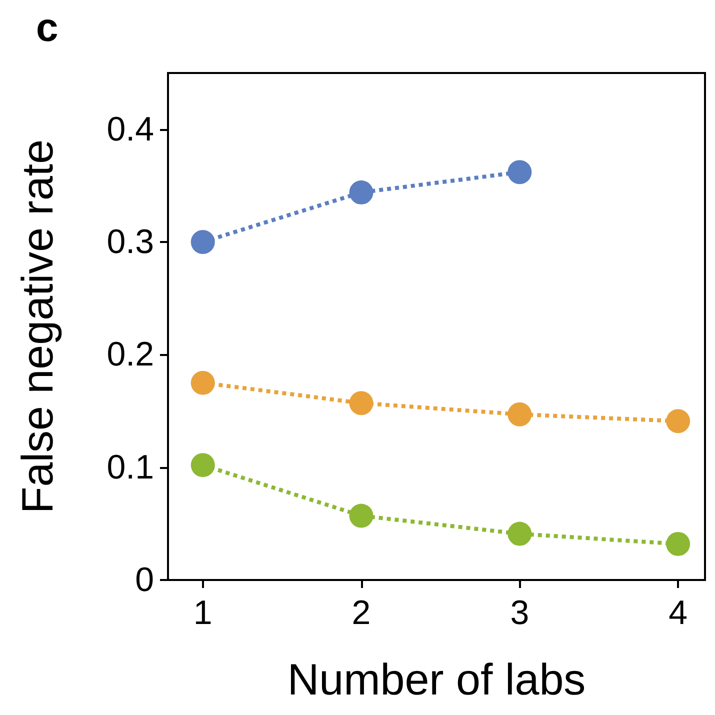 This screenshot has width=715, height=715. I want to click on y-tick-label: 0, so click(144, 580).